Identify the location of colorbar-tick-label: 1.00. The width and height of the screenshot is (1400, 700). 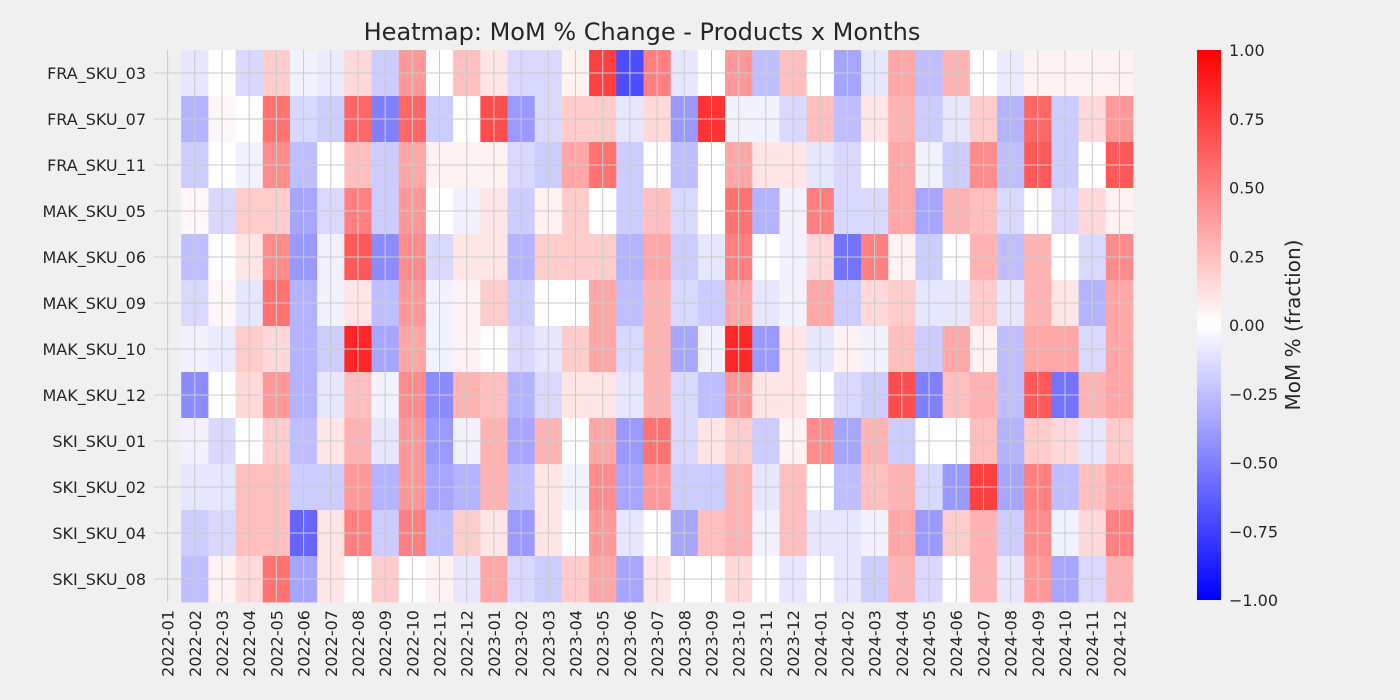
(1247, 50).